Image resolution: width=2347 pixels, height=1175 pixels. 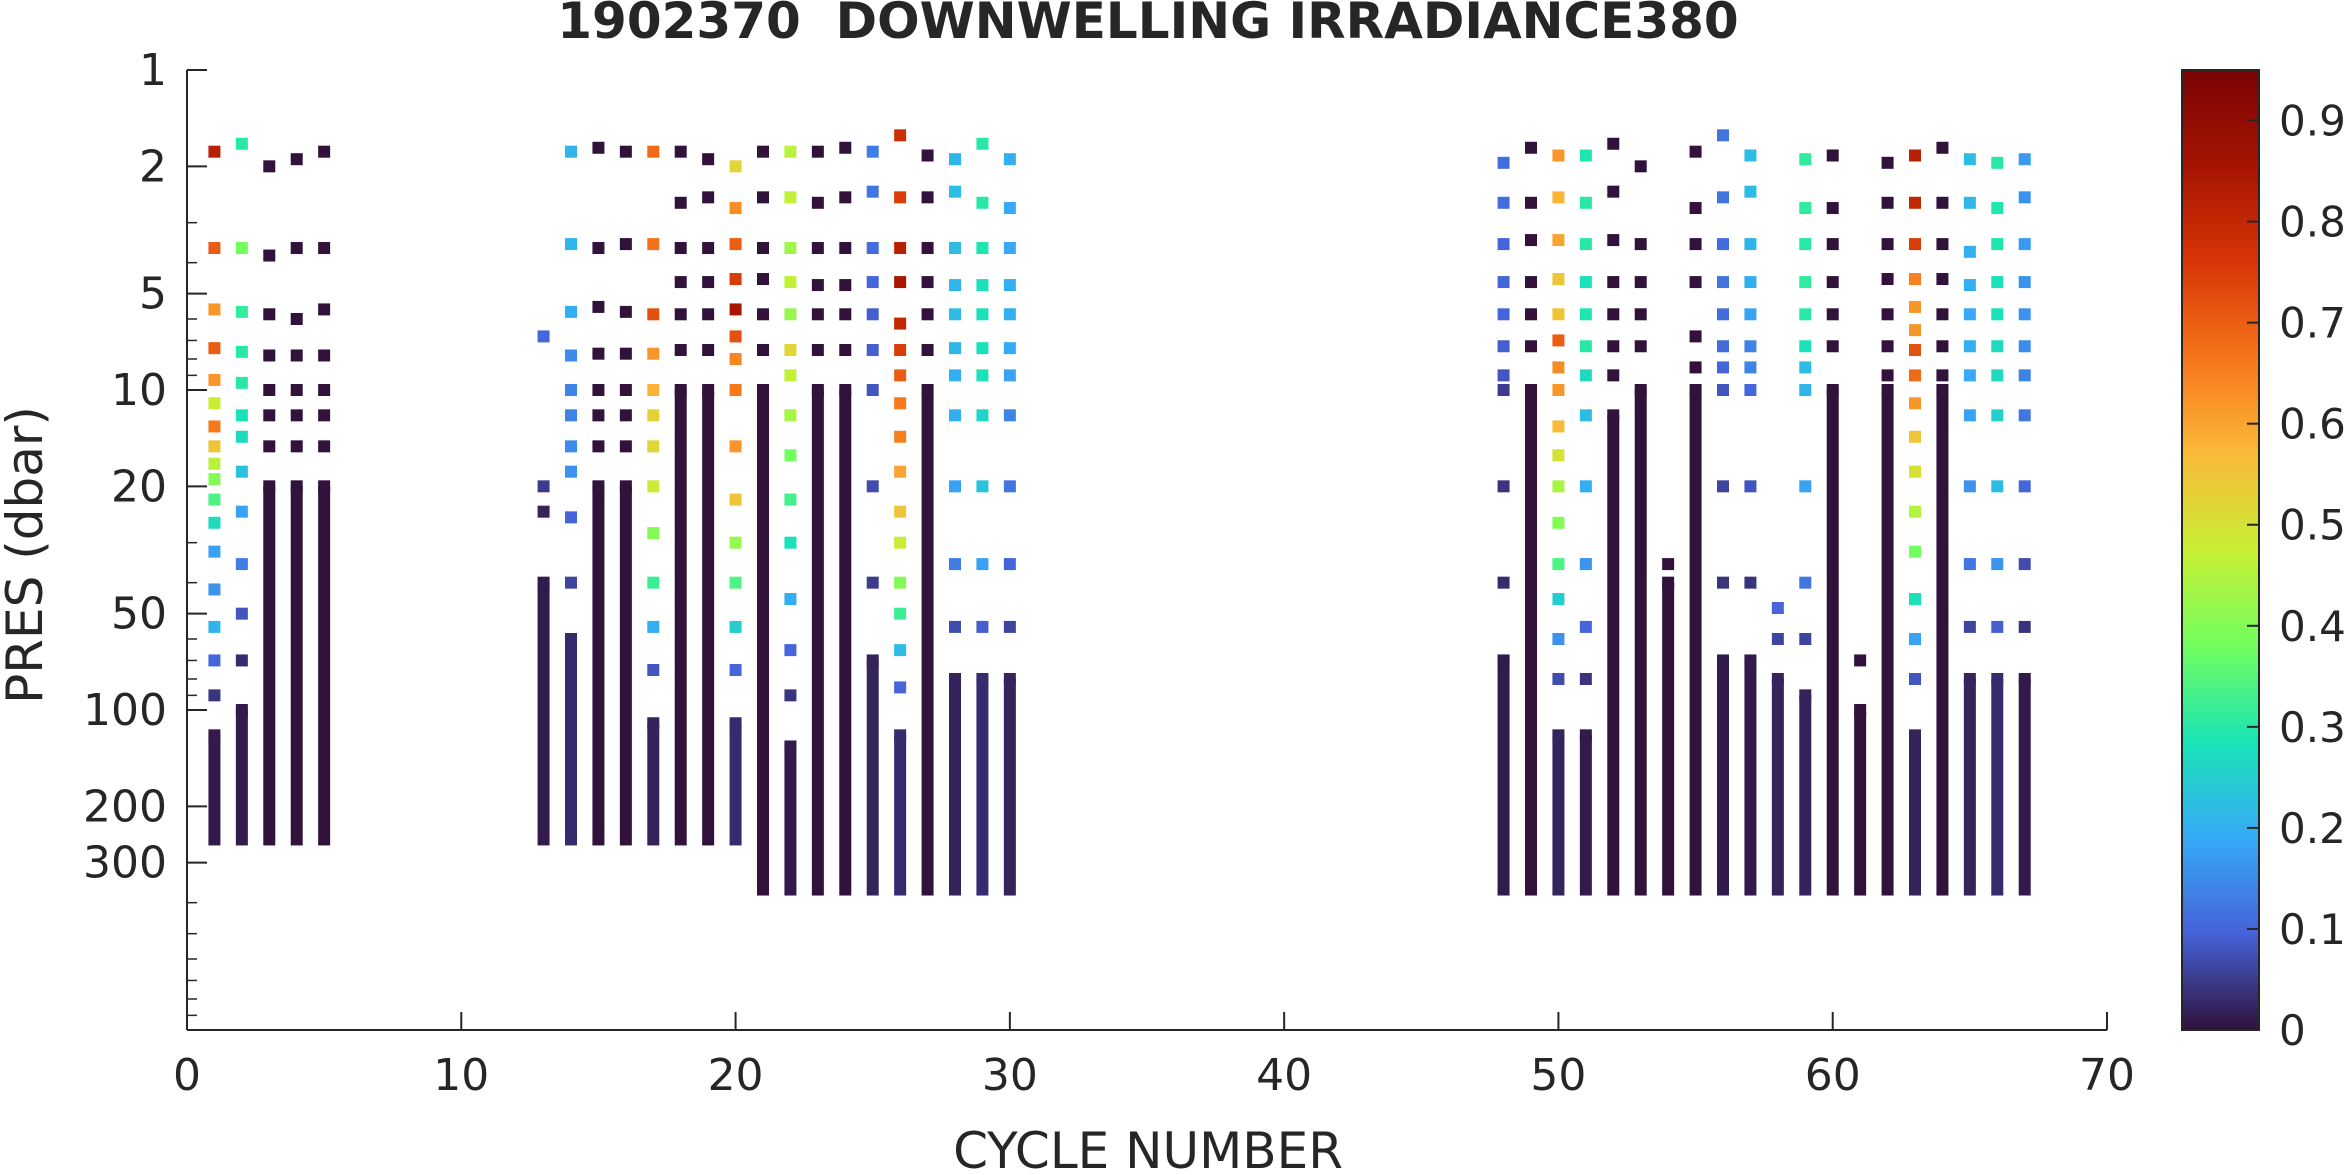 I want to click on chart-title: 1902370 DOWNWELLING IRRADIANCE380, so click(x=1147, y=25).